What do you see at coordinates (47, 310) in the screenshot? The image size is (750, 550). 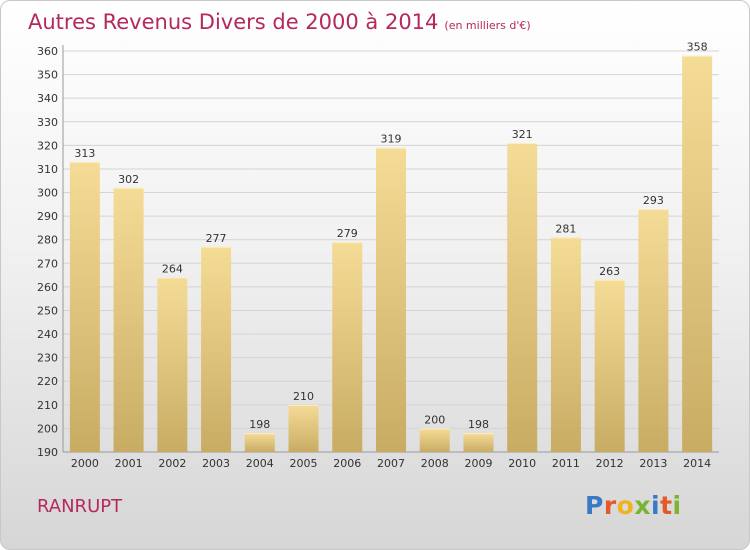 I see `y-tick-label: 250` at bounding box center [47, 310].